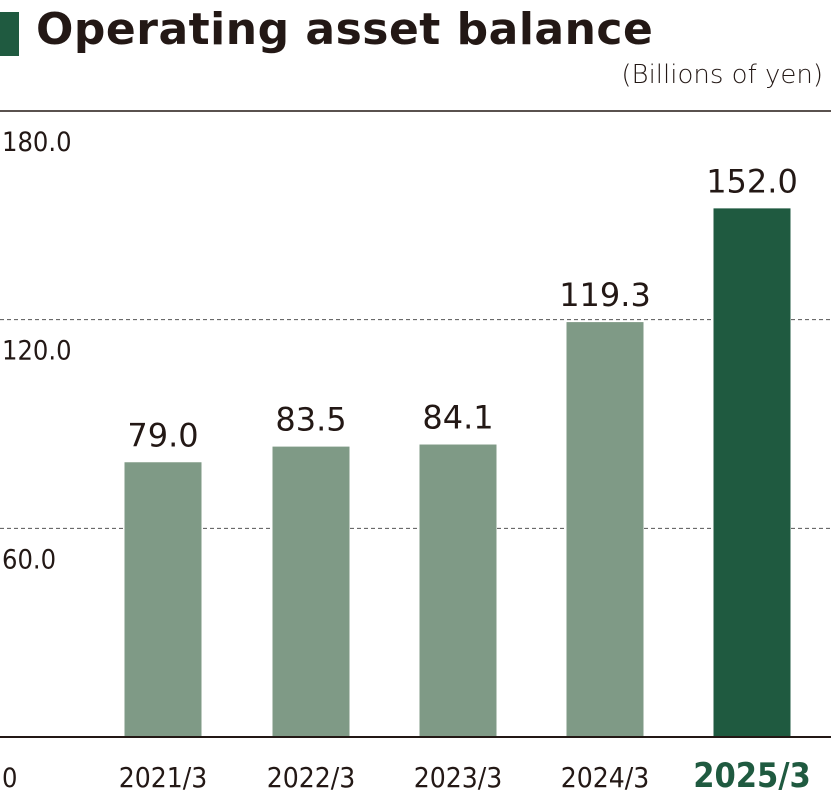  What do you see at coordinates (37, 351) in the screenshot?
I see `y-tick-label: 120.0` at bounding box center [37, 351].